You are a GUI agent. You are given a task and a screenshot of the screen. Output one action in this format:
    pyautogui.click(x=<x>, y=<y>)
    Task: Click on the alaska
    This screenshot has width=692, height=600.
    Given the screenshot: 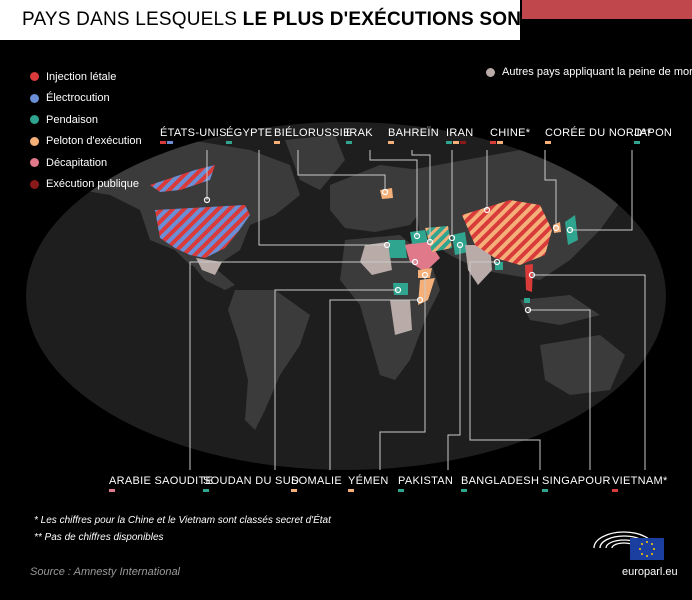 What is the action you would take?
    pyautogui.click(x=182, y=178)
    